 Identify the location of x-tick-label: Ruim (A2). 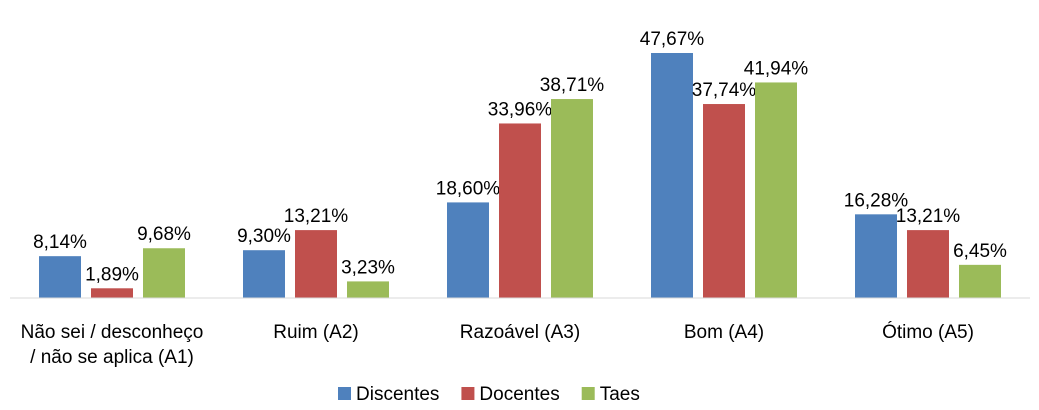
(316, 332).